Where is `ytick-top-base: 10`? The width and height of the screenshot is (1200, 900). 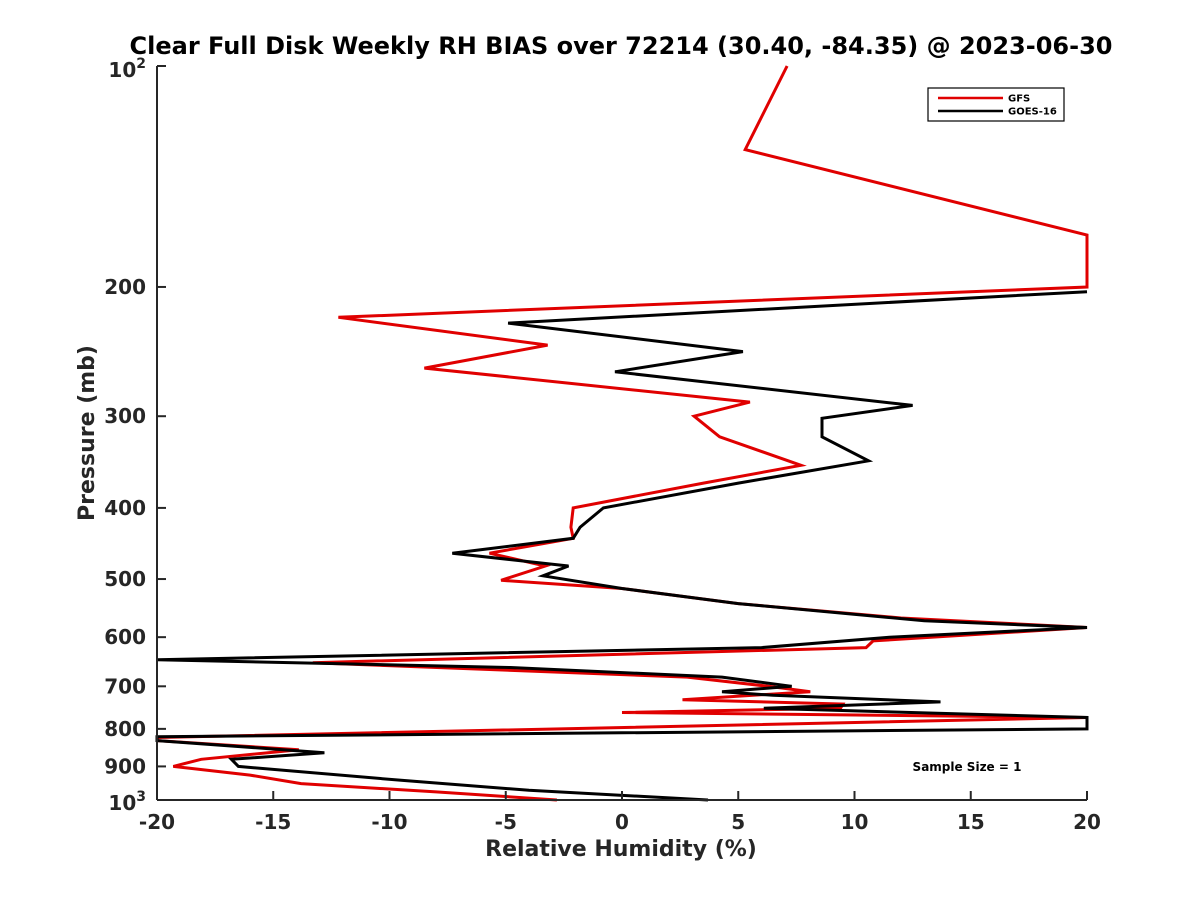
ytick-top-base: 10 is located at coordinates (122, 70).